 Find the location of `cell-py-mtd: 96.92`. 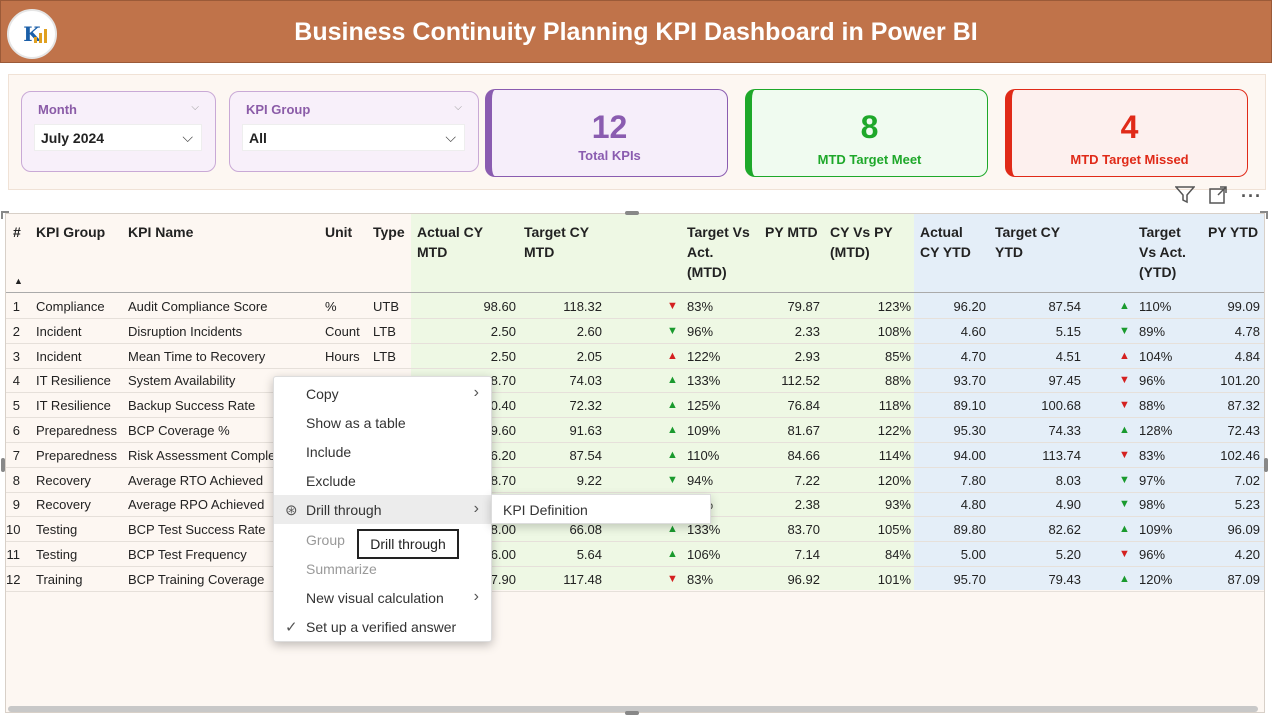

cell-py-mtd: 96.92 is located at coordinates (803, 579).